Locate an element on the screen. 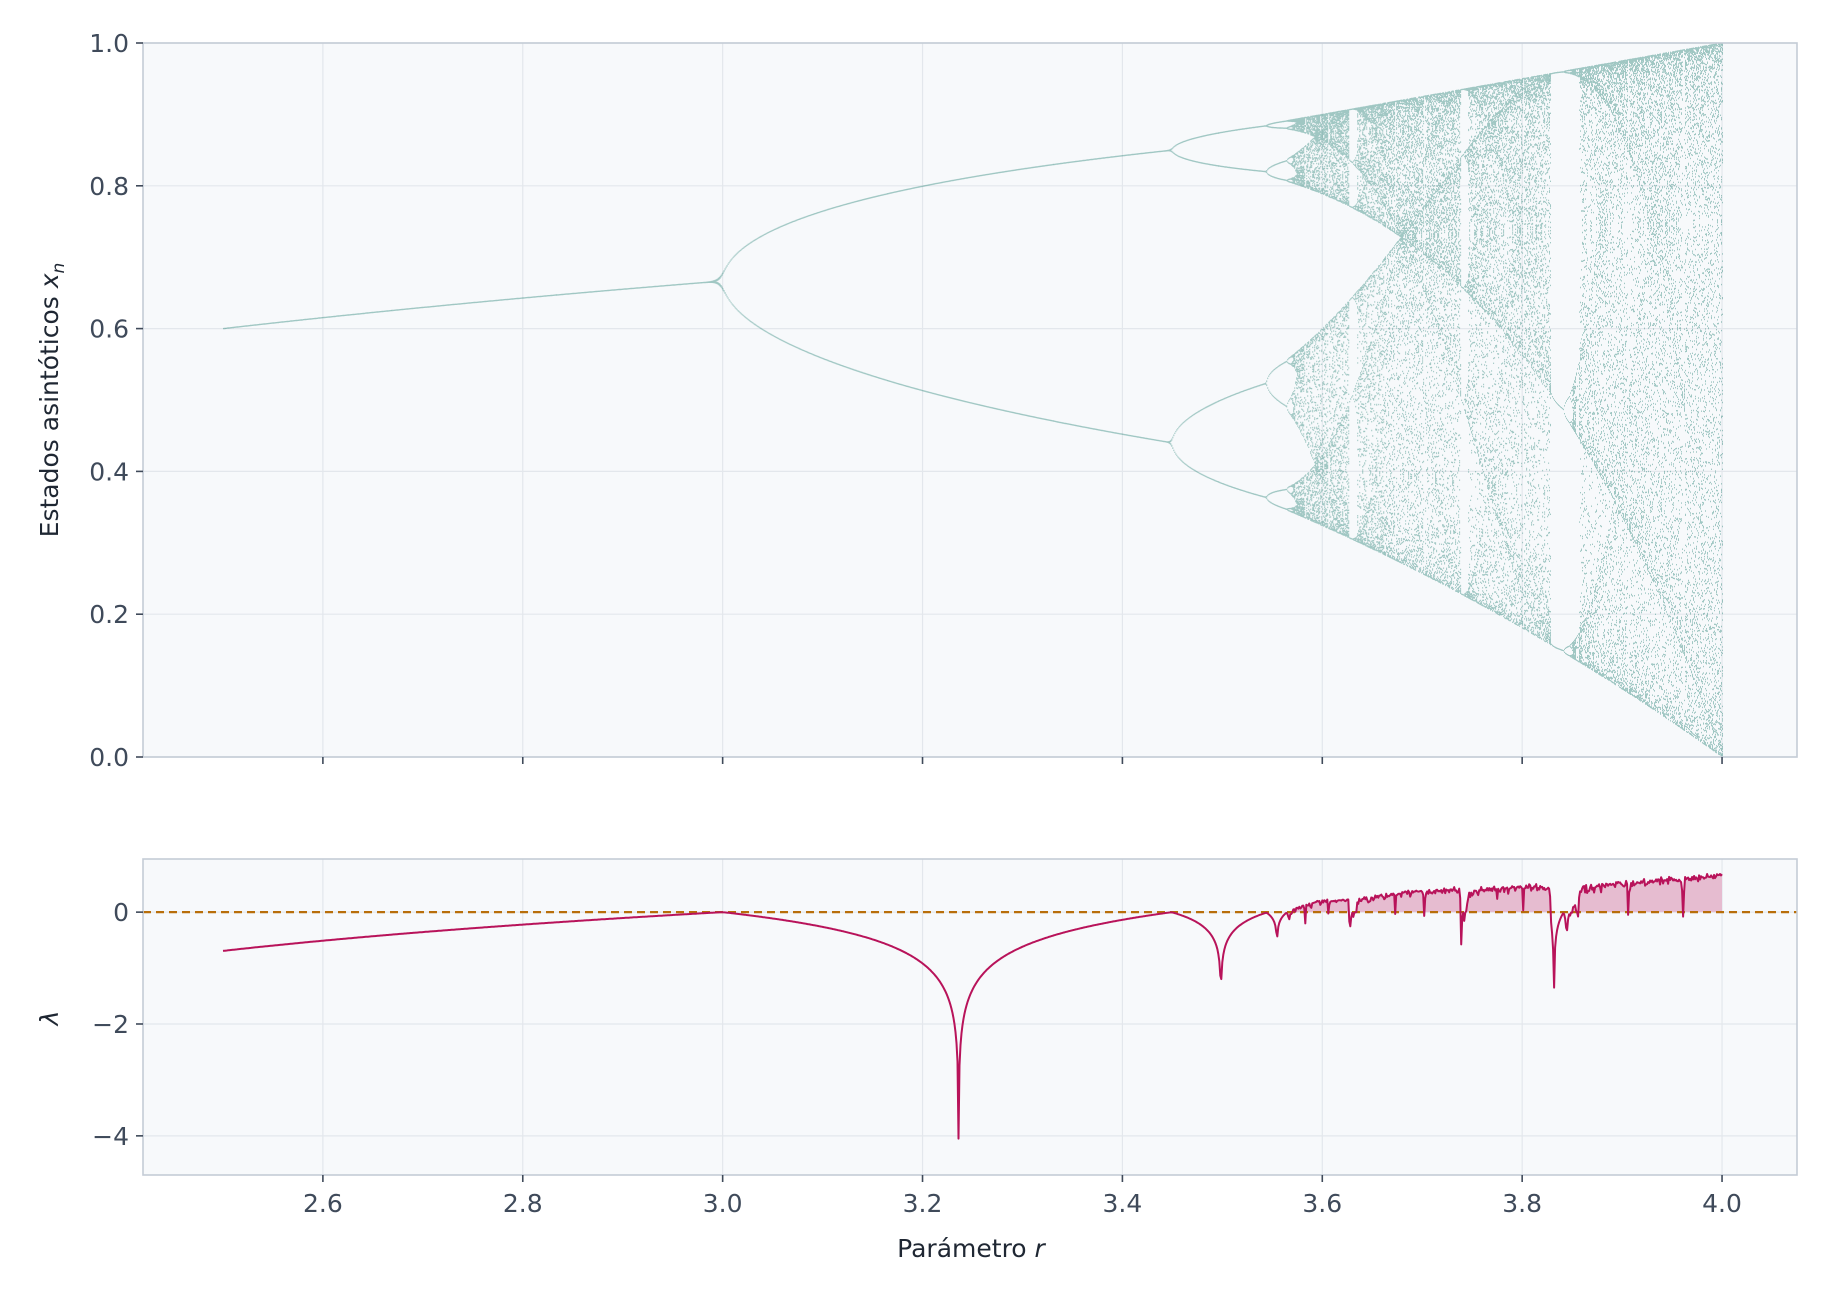 The image size is (1825, 1290). lyapunov-y-tick-label: −2 is located at coordinates (110, 1024).